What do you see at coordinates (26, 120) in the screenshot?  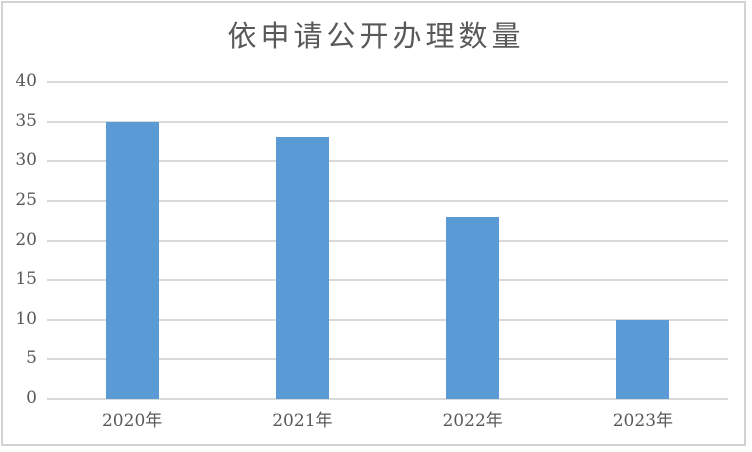 I see `y-tick-label-35: 35` at bounding box center [26, 120].